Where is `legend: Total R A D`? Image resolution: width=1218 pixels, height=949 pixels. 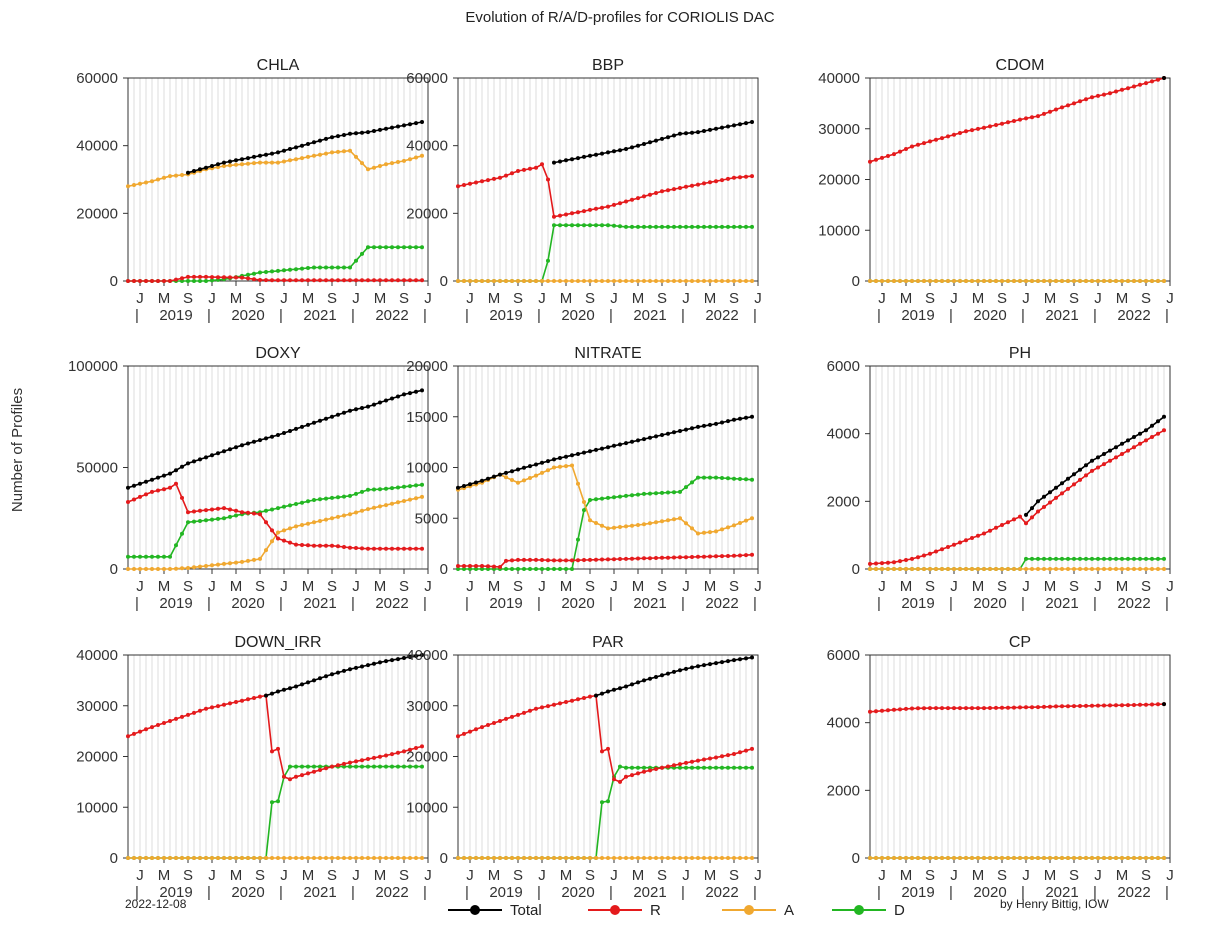
legend: Total R A D is located at coordinates (676, 910).